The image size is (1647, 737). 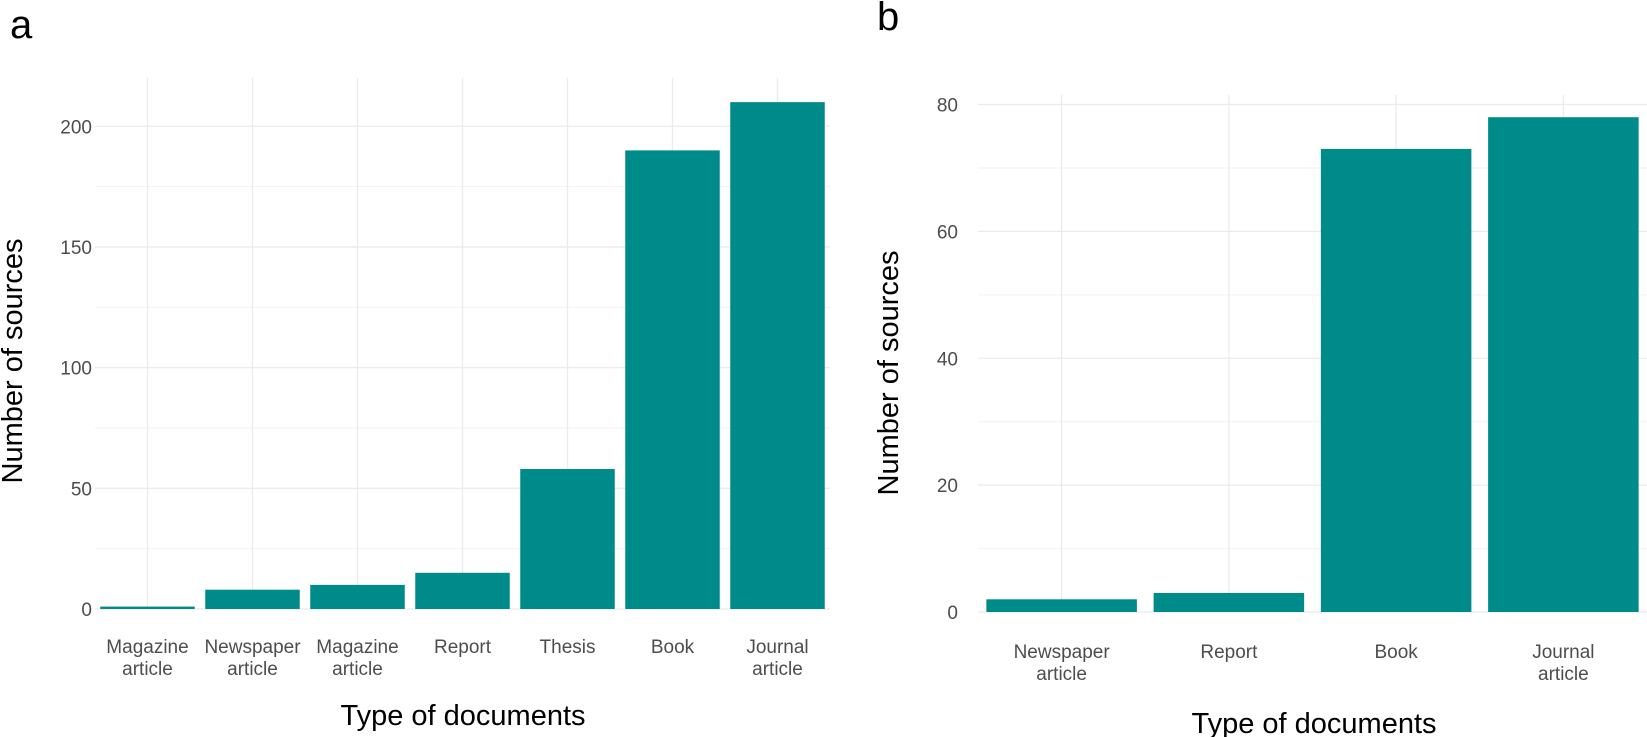 What do you see at coordinates (252, 658) in the screenshot?
I see `panel-a-x-tick-label: Newspaper article` at bounding box center [252, 658].